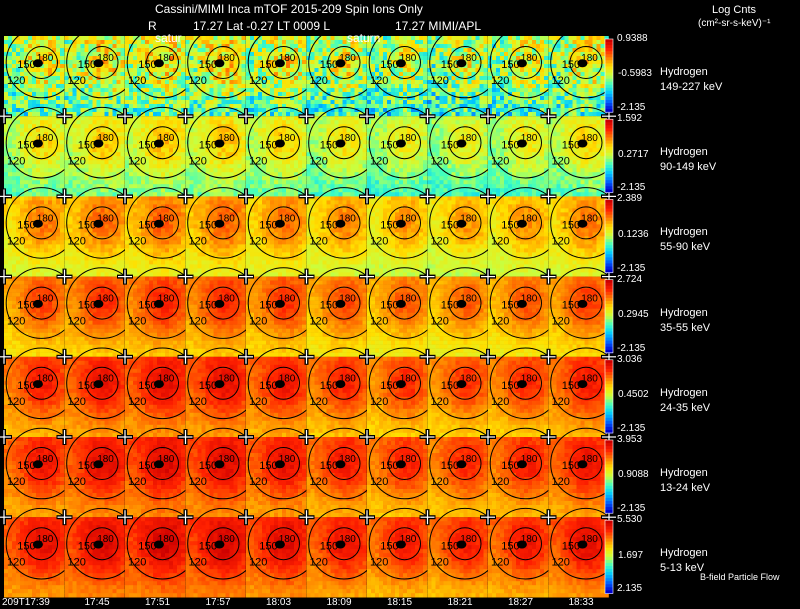 The height and width of the screenshot is (609, 800). I want to click on title-line-2-main: 17.27 Lat -0.27 LT 0009 L, so click(261, 26).